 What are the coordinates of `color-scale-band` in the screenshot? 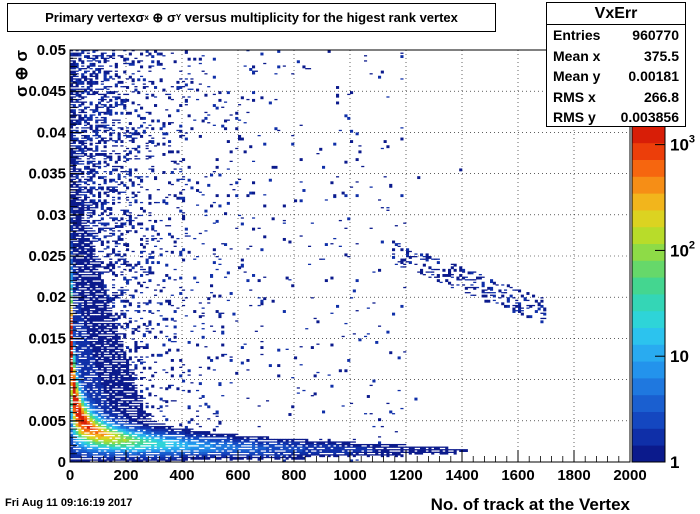 It's located at (648, 286).